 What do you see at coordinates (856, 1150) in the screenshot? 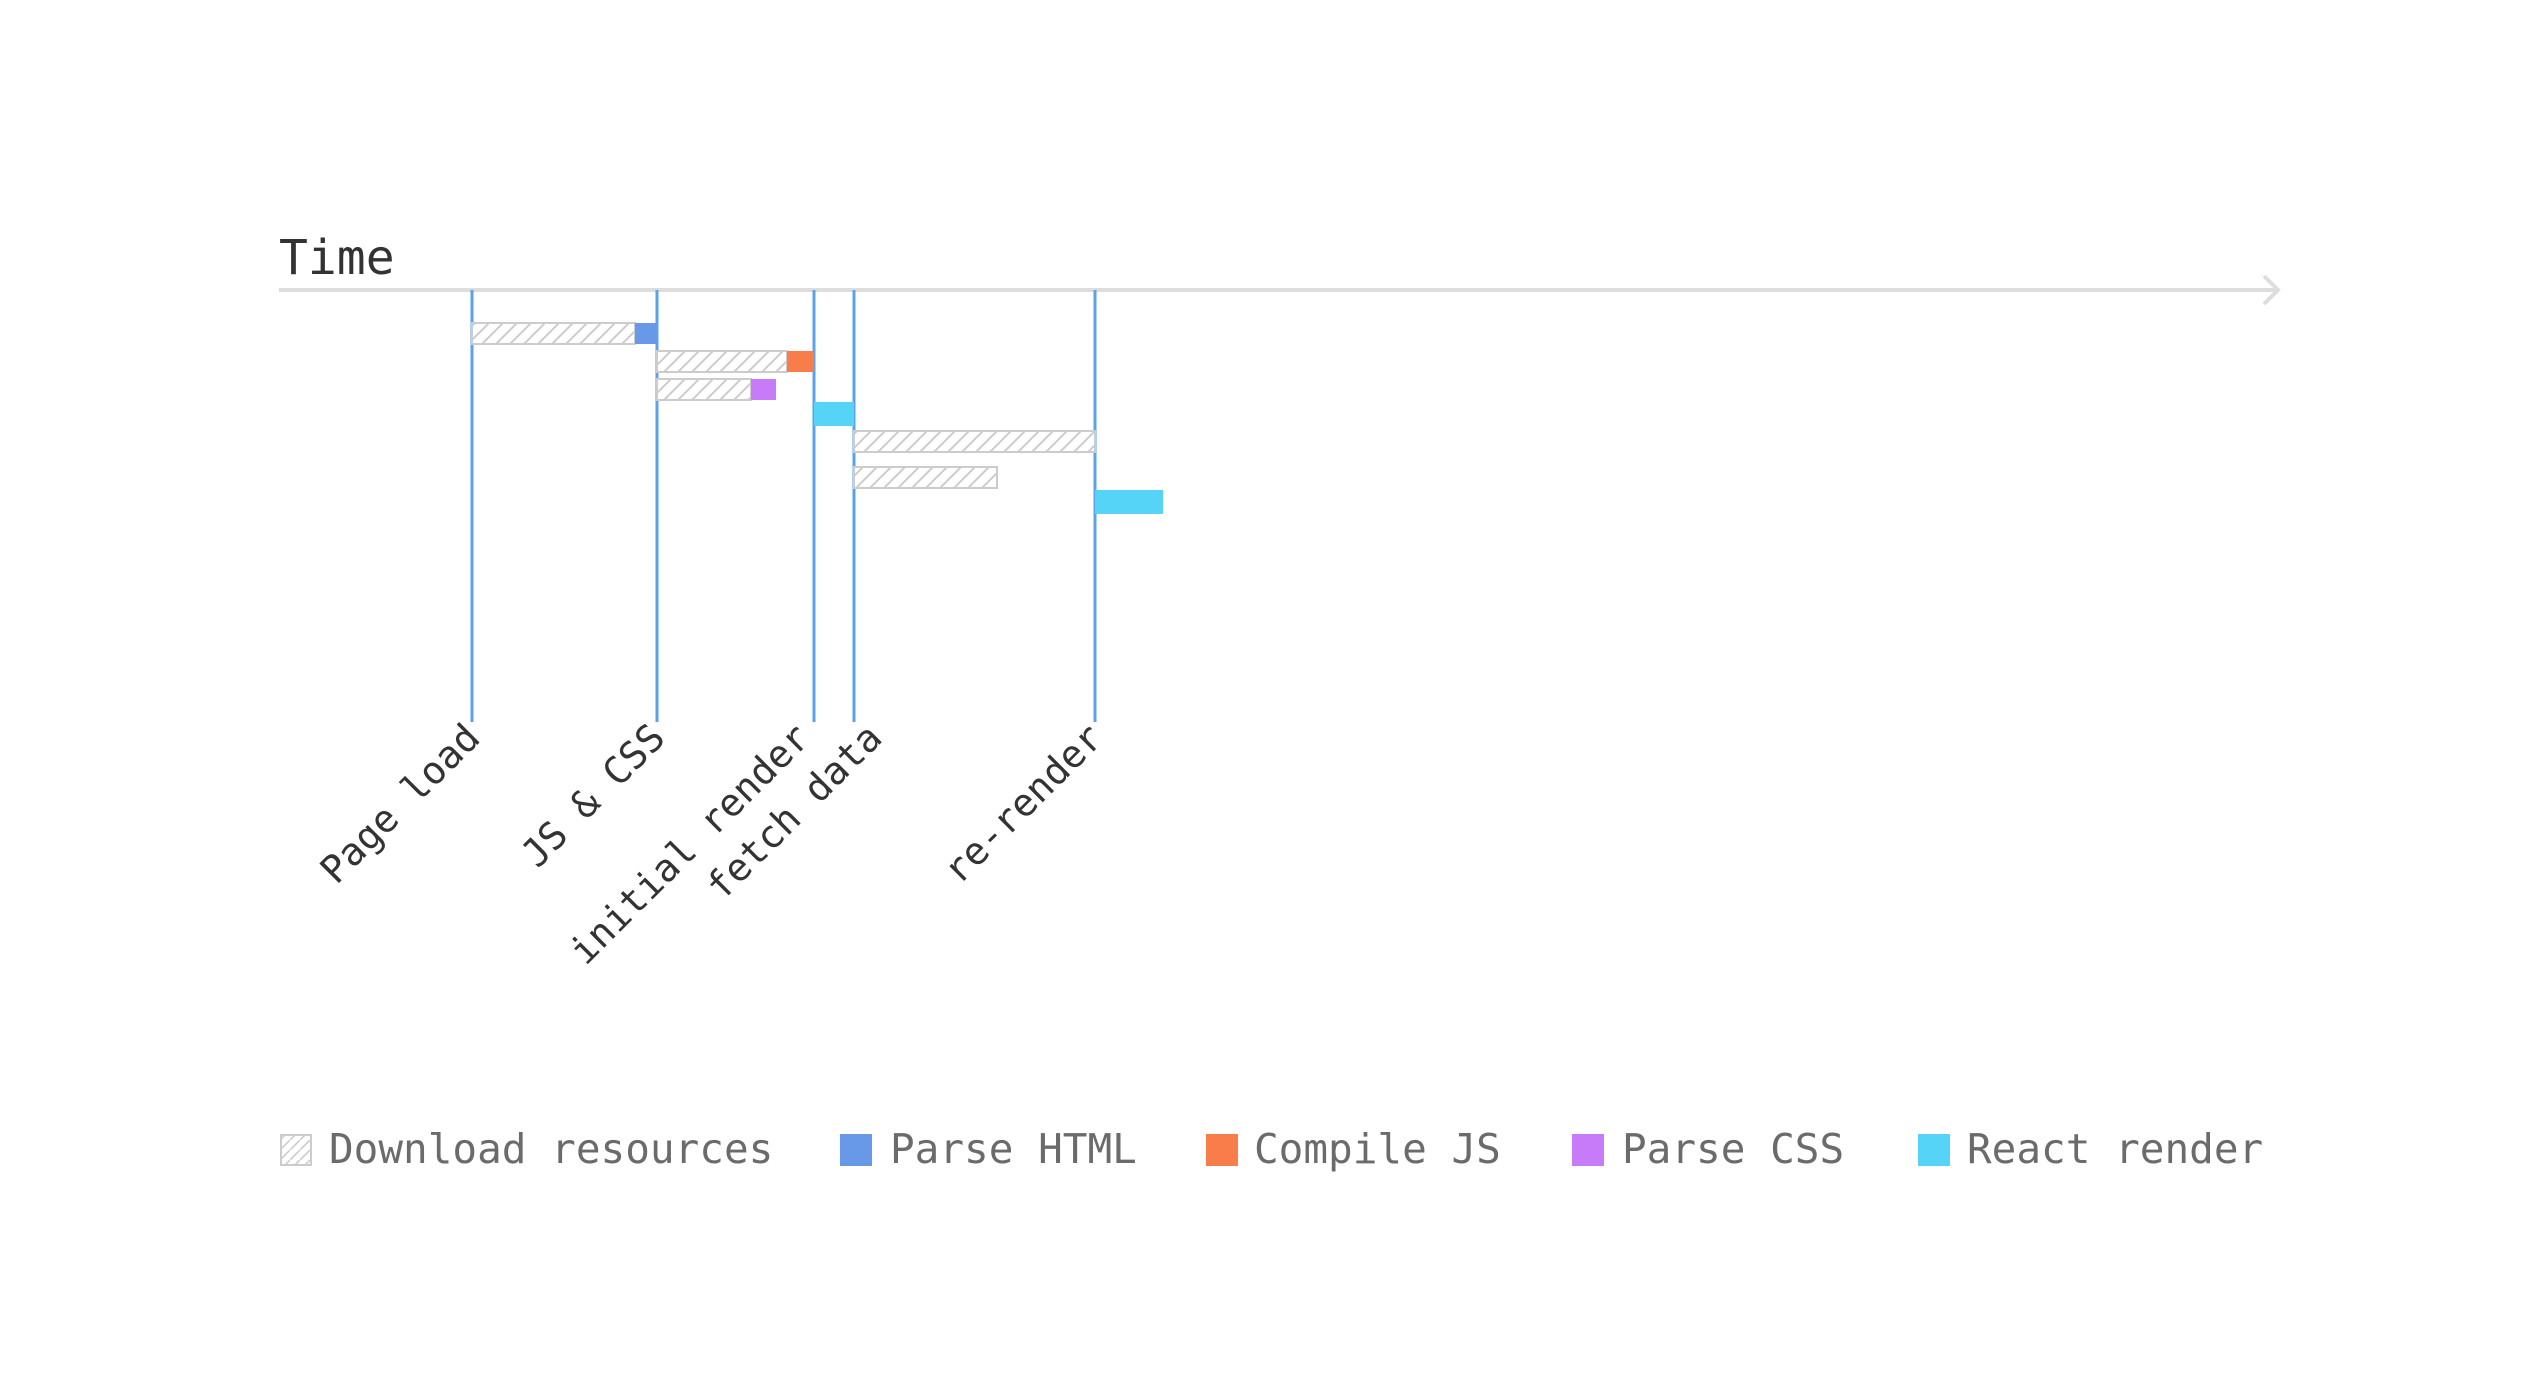
I see `legend-swatch-parse-html` at bounding box center [856, 1150].